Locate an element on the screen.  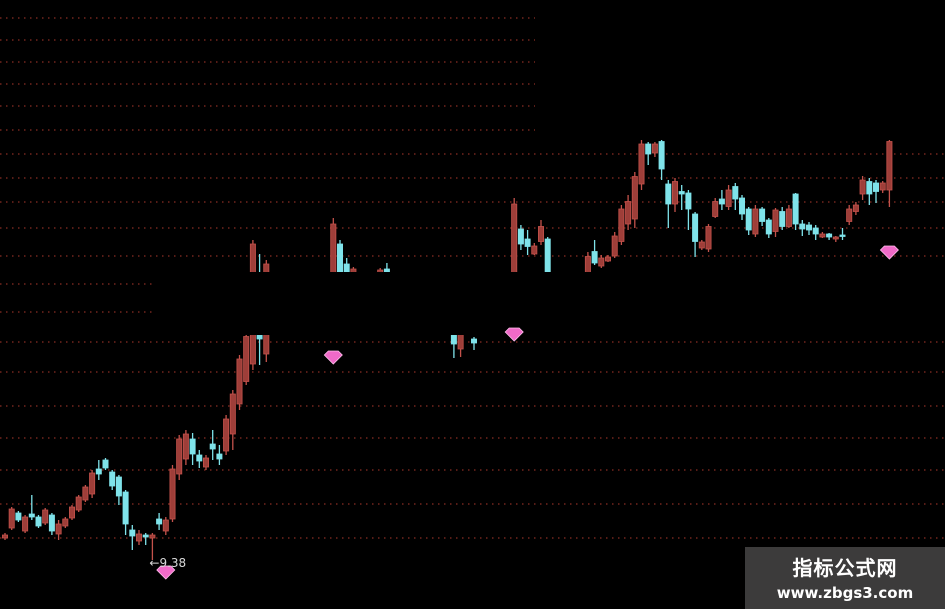
watermark: 指标公式网 www.zbgs3.com is located at coordinates (845, 578).